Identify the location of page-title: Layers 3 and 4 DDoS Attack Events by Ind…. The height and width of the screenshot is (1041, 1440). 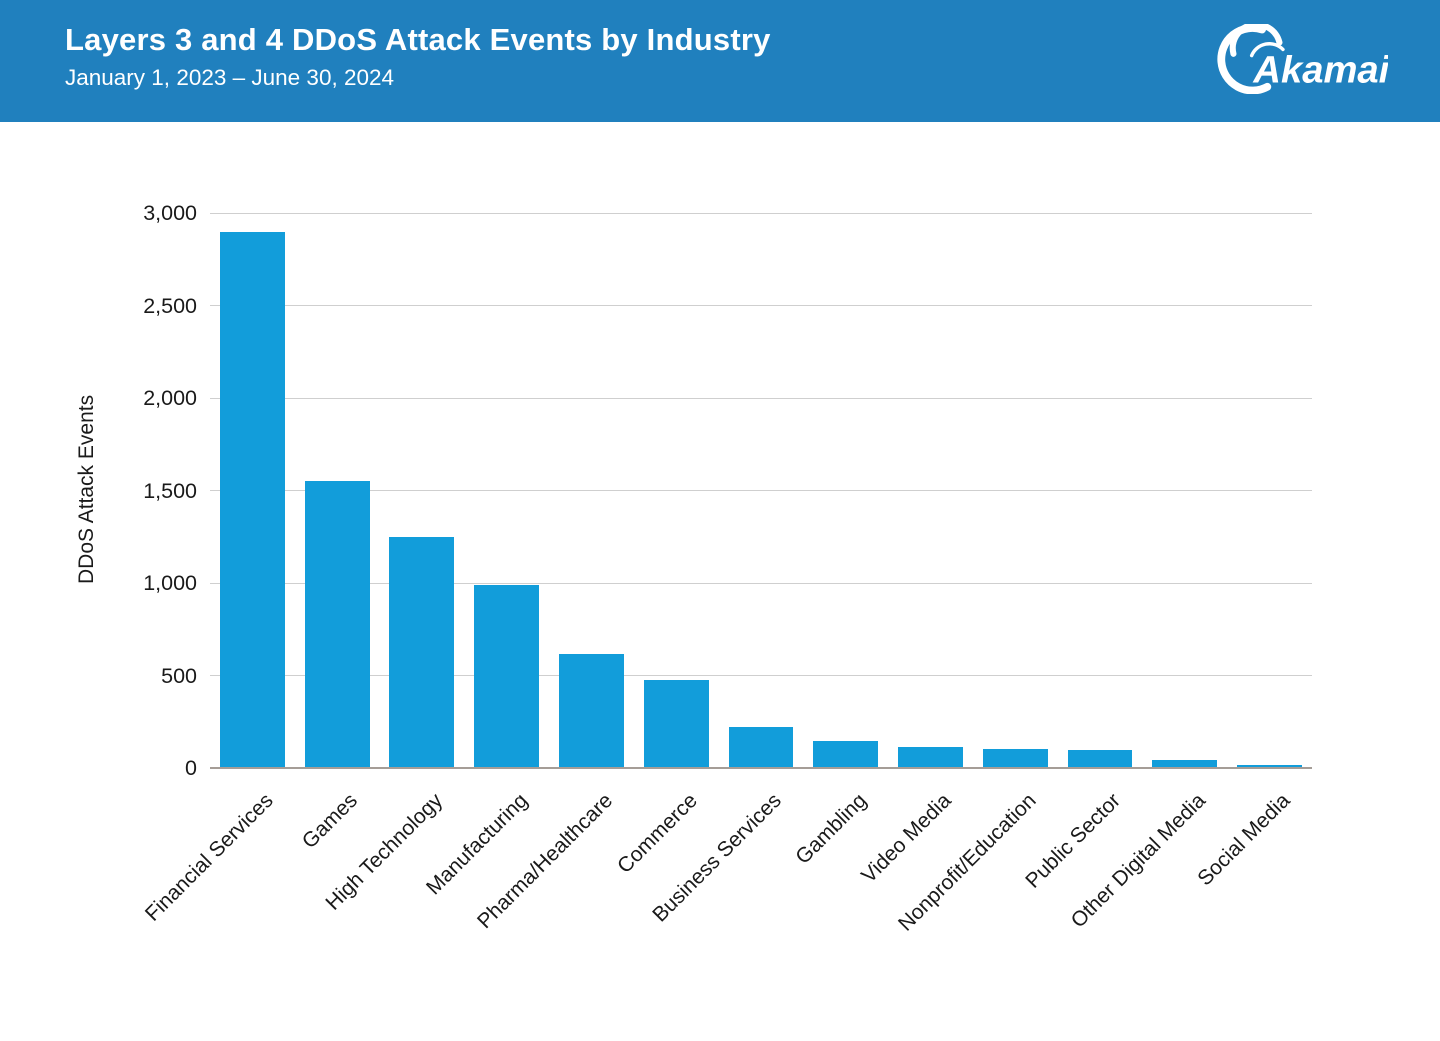
(418, 39).